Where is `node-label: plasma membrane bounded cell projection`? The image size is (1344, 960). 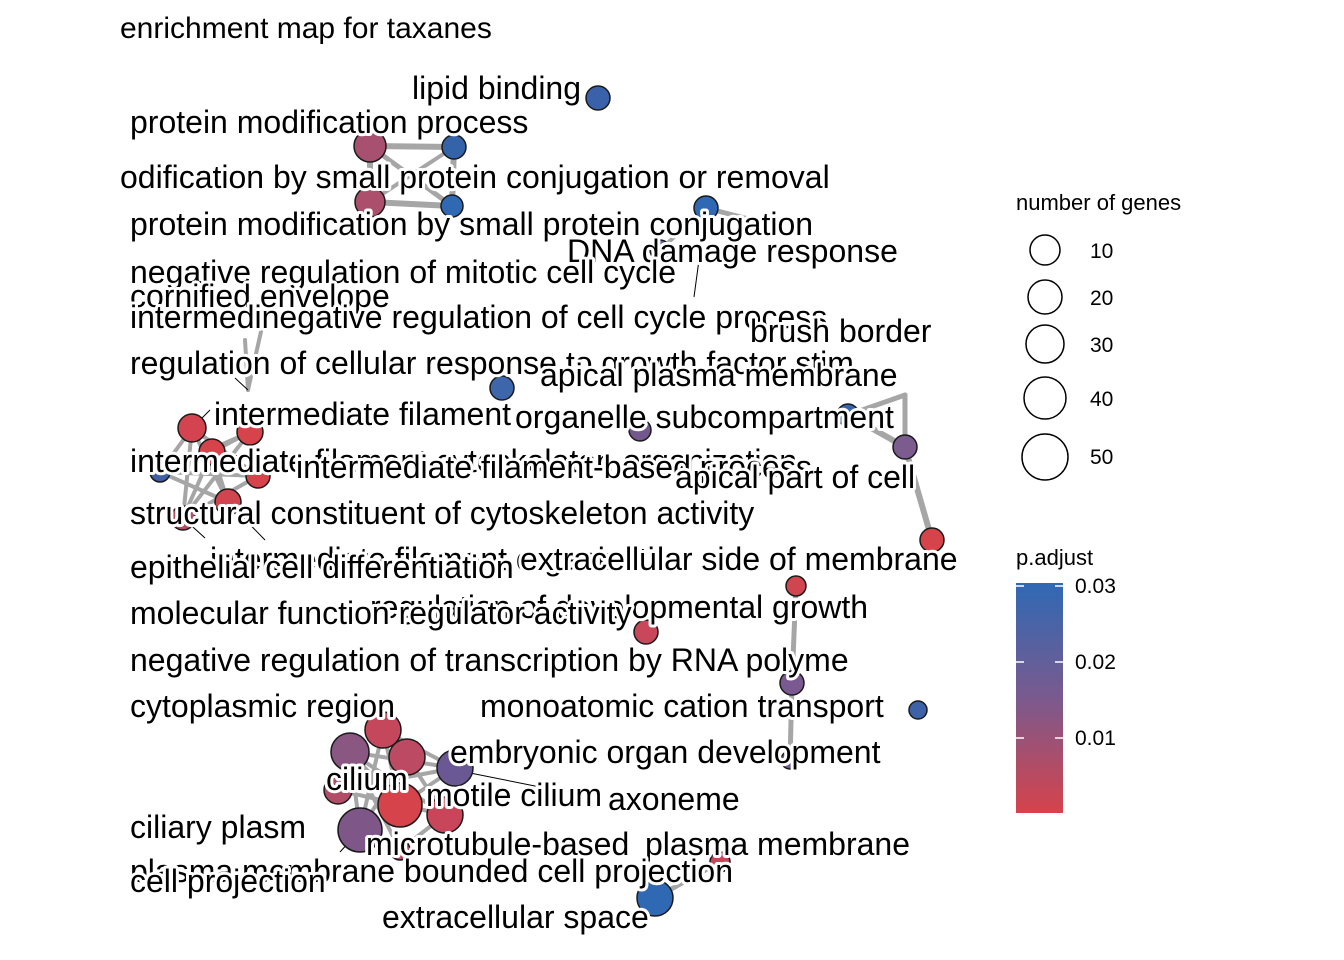
node-label: plasma membrane bounded cell projection is located at coordinates (431, 871).